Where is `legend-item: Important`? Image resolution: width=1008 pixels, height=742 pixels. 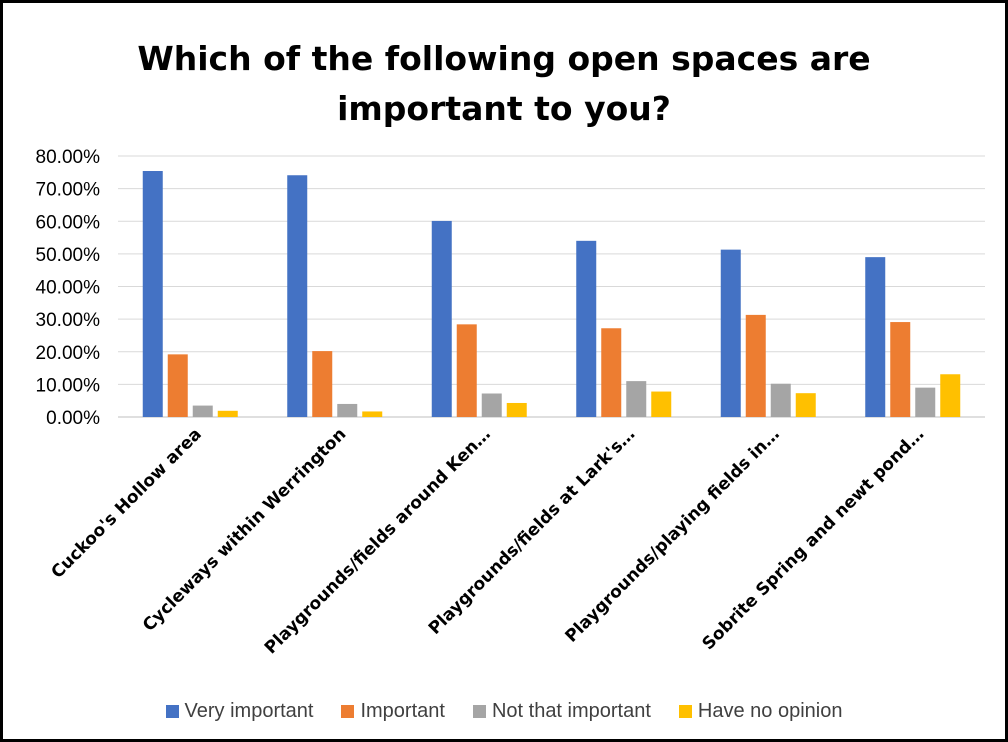 legend-item: Important is located at coordinates (393, 711).